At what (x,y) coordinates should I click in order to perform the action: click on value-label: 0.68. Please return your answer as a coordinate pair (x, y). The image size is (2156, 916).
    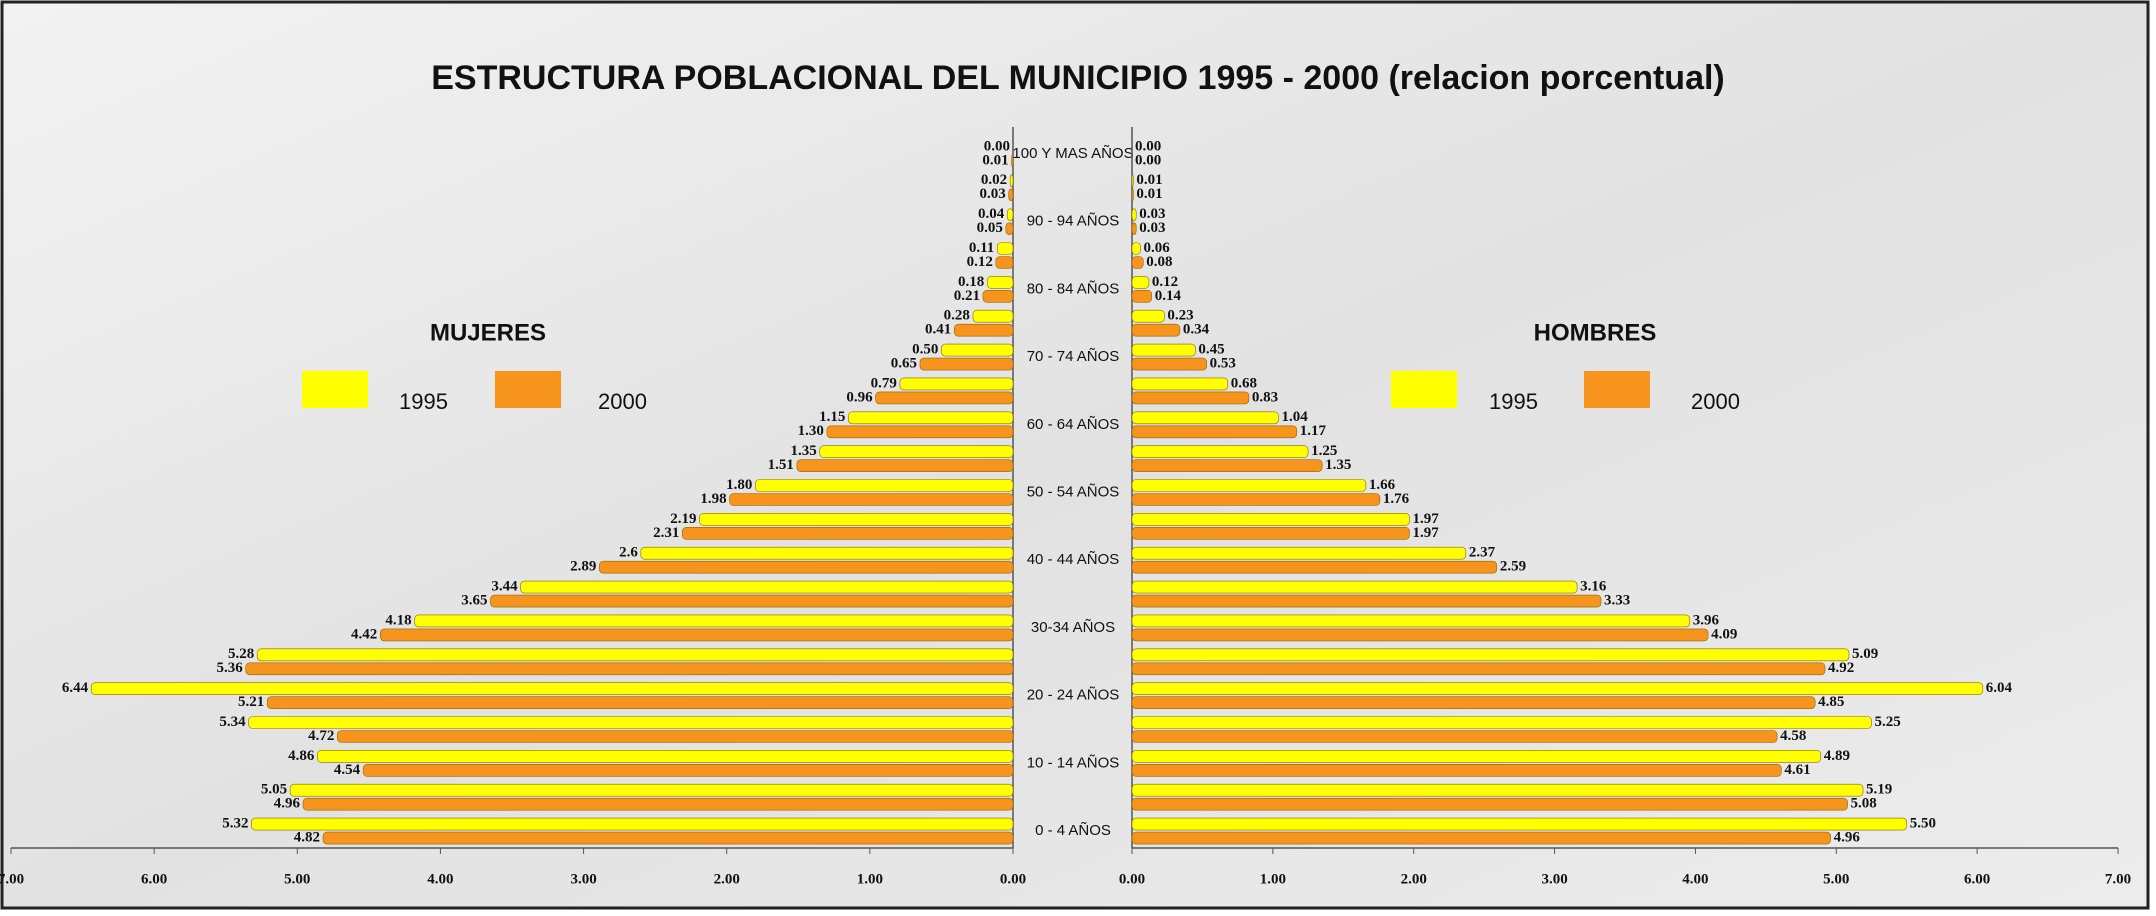
    Looking at the image, I should click on (1244, 383).